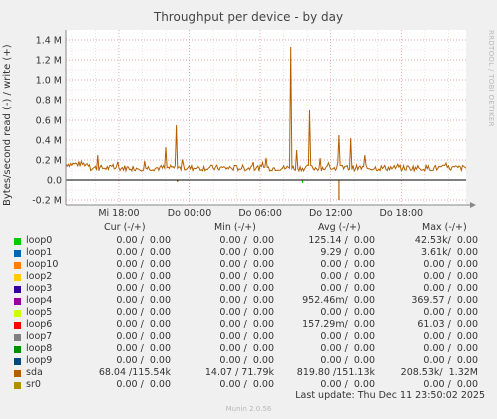 The image size is (497, 419). What do you see at coordinates (49, 41) in the screenshot?
I see `y-tick-label: 1.4 M` at bounding box center [49, 41].